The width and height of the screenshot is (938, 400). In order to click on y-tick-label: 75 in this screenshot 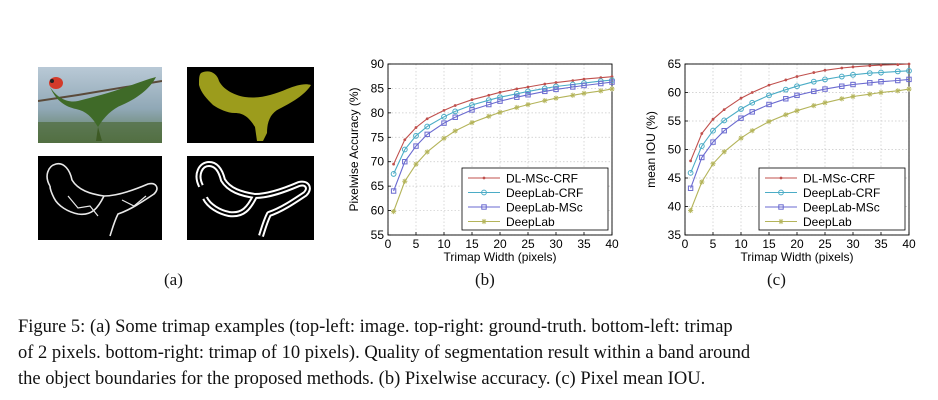, I will do `click(378, 137)`.